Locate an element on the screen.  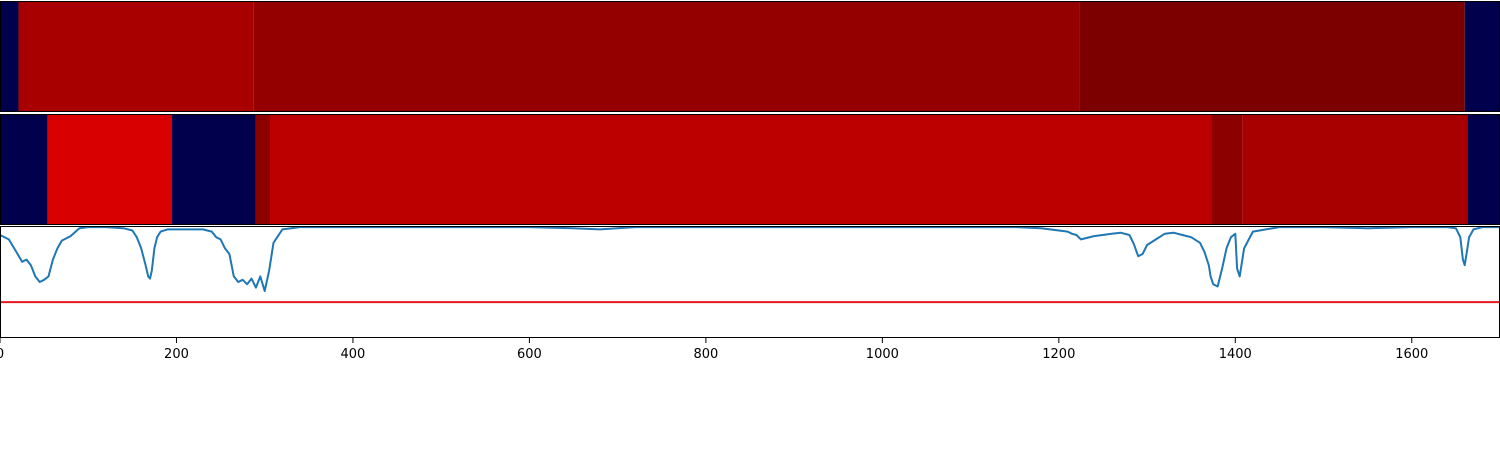
x-tick-label-5: 1000 is located at coordinates (882, 354).